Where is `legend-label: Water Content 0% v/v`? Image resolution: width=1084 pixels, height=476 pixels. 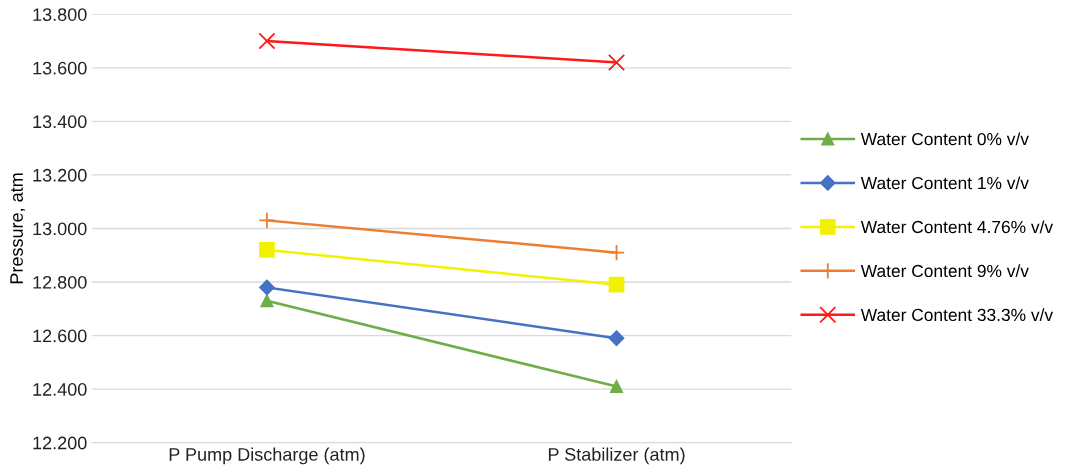
legend-label: Water Content 0% v/v is located at coordinates (944, 139).